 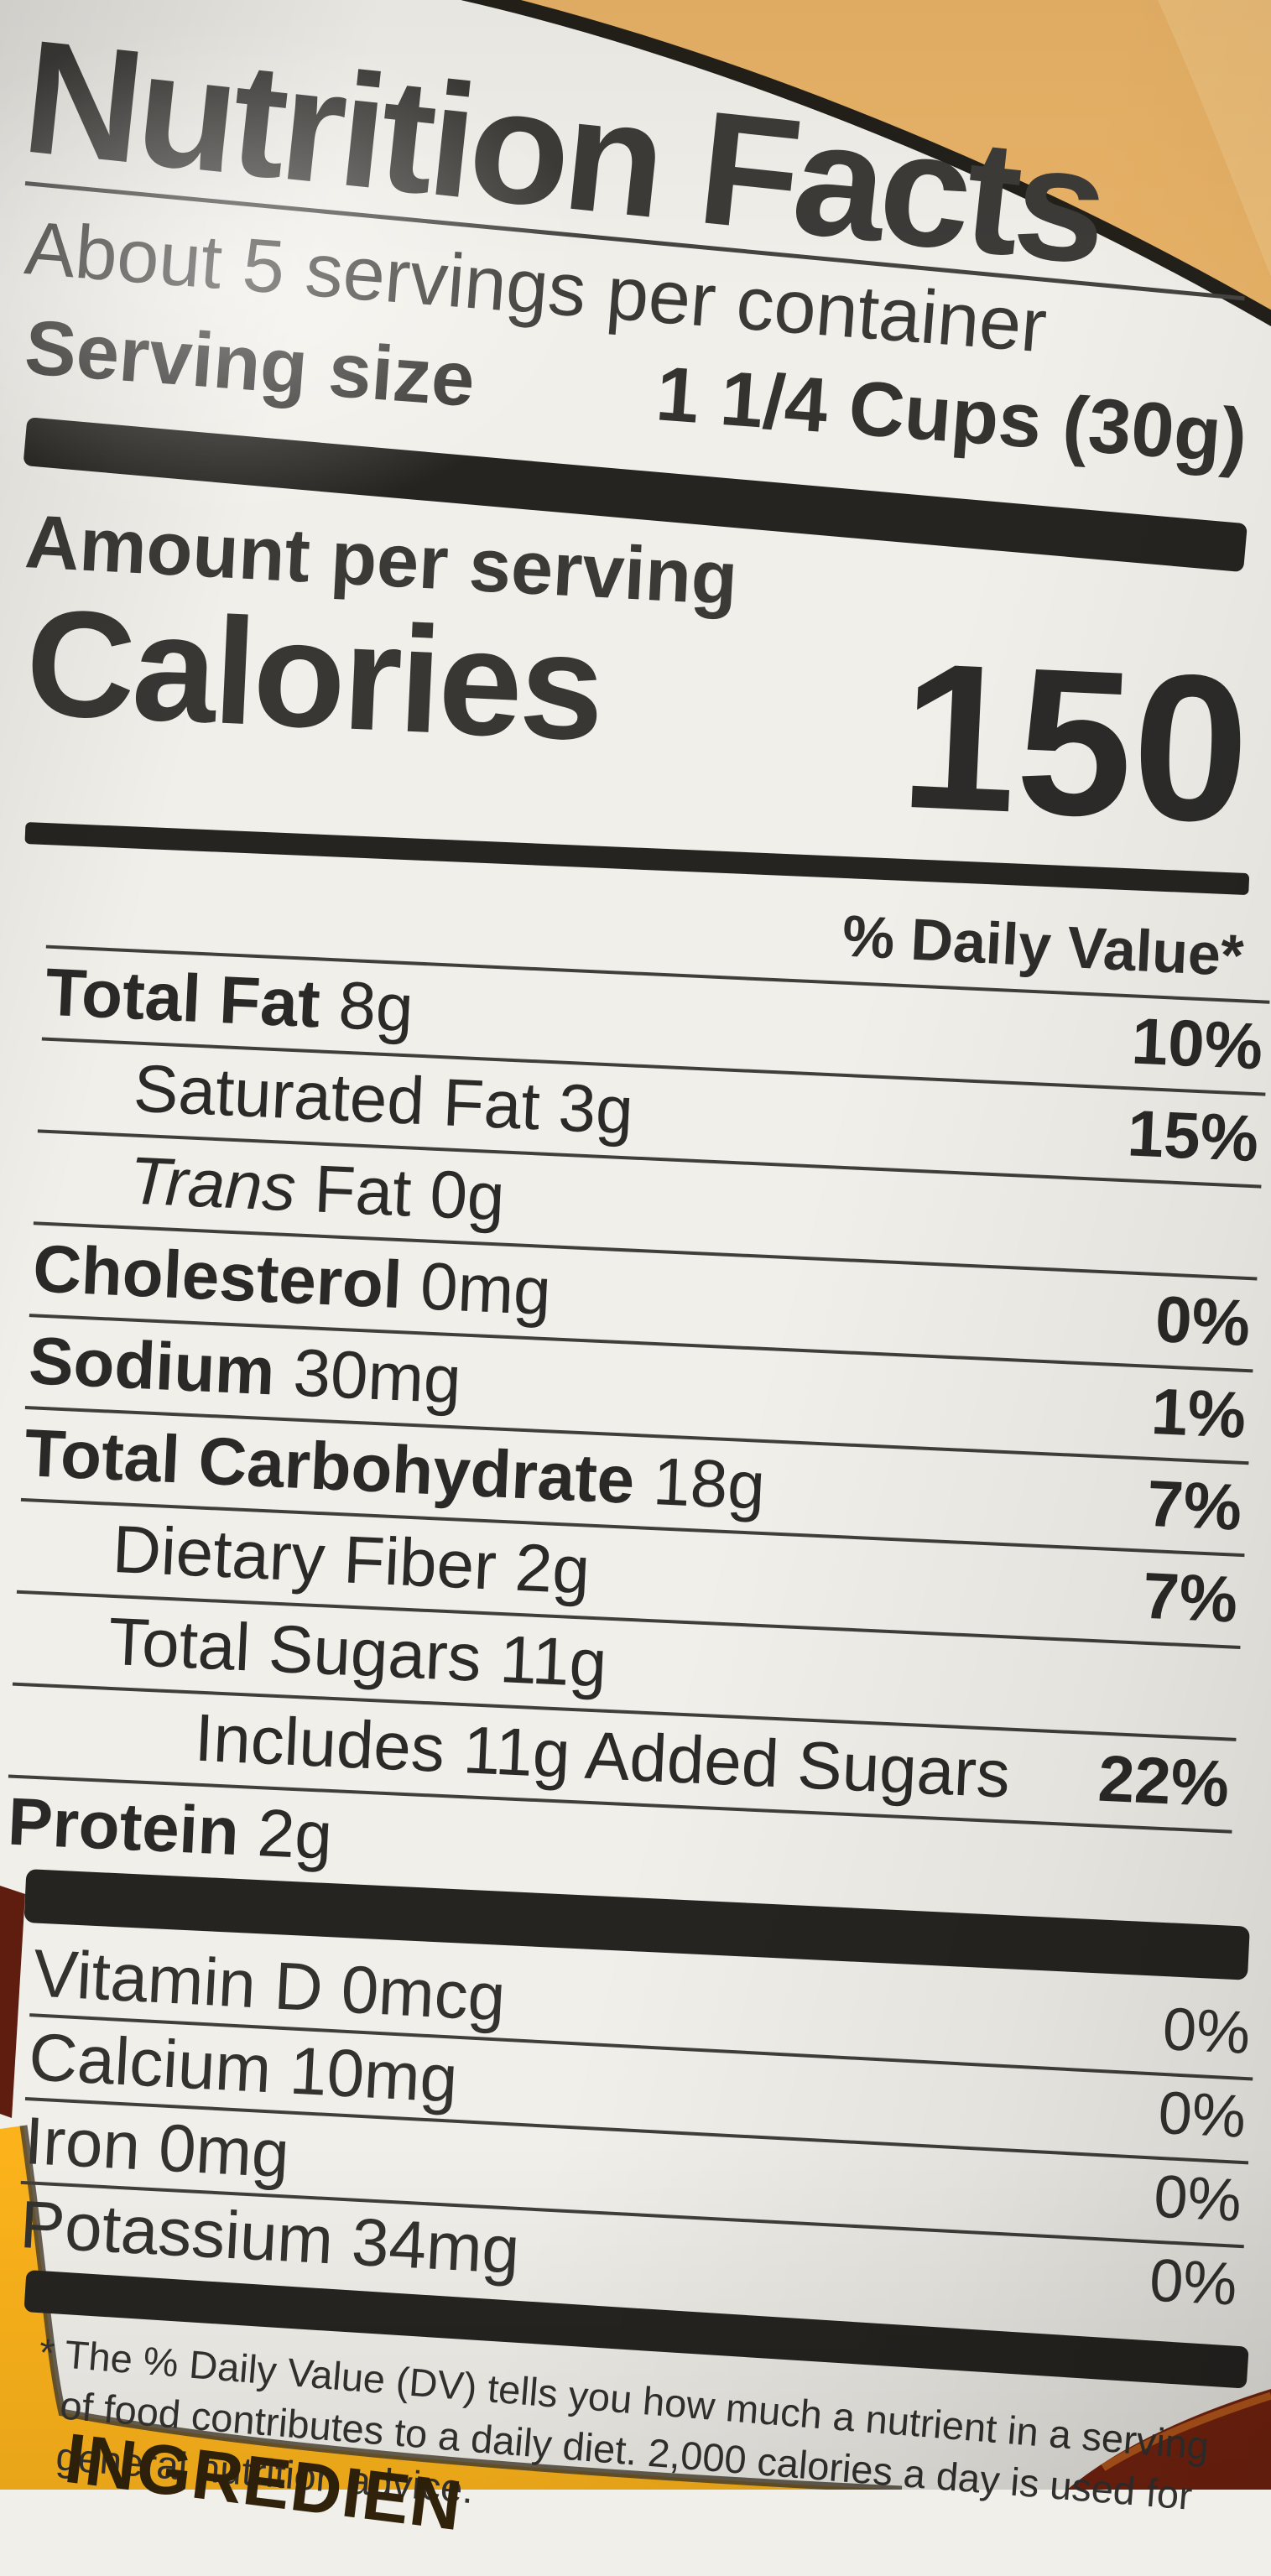 What do you see at coordinates (449, 2308) in the screenshot?
I see `bag-bottom-yellow` at bounding box center [449, 2308].